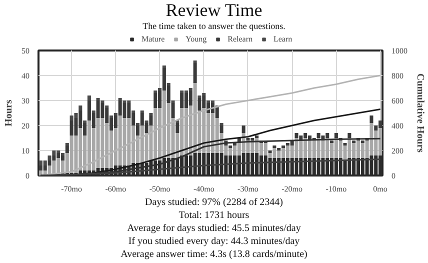 The image size is (428, 263). I want to click on text: Average answer time: 4.3s (13.8 cards/minute), so click(214, 254).